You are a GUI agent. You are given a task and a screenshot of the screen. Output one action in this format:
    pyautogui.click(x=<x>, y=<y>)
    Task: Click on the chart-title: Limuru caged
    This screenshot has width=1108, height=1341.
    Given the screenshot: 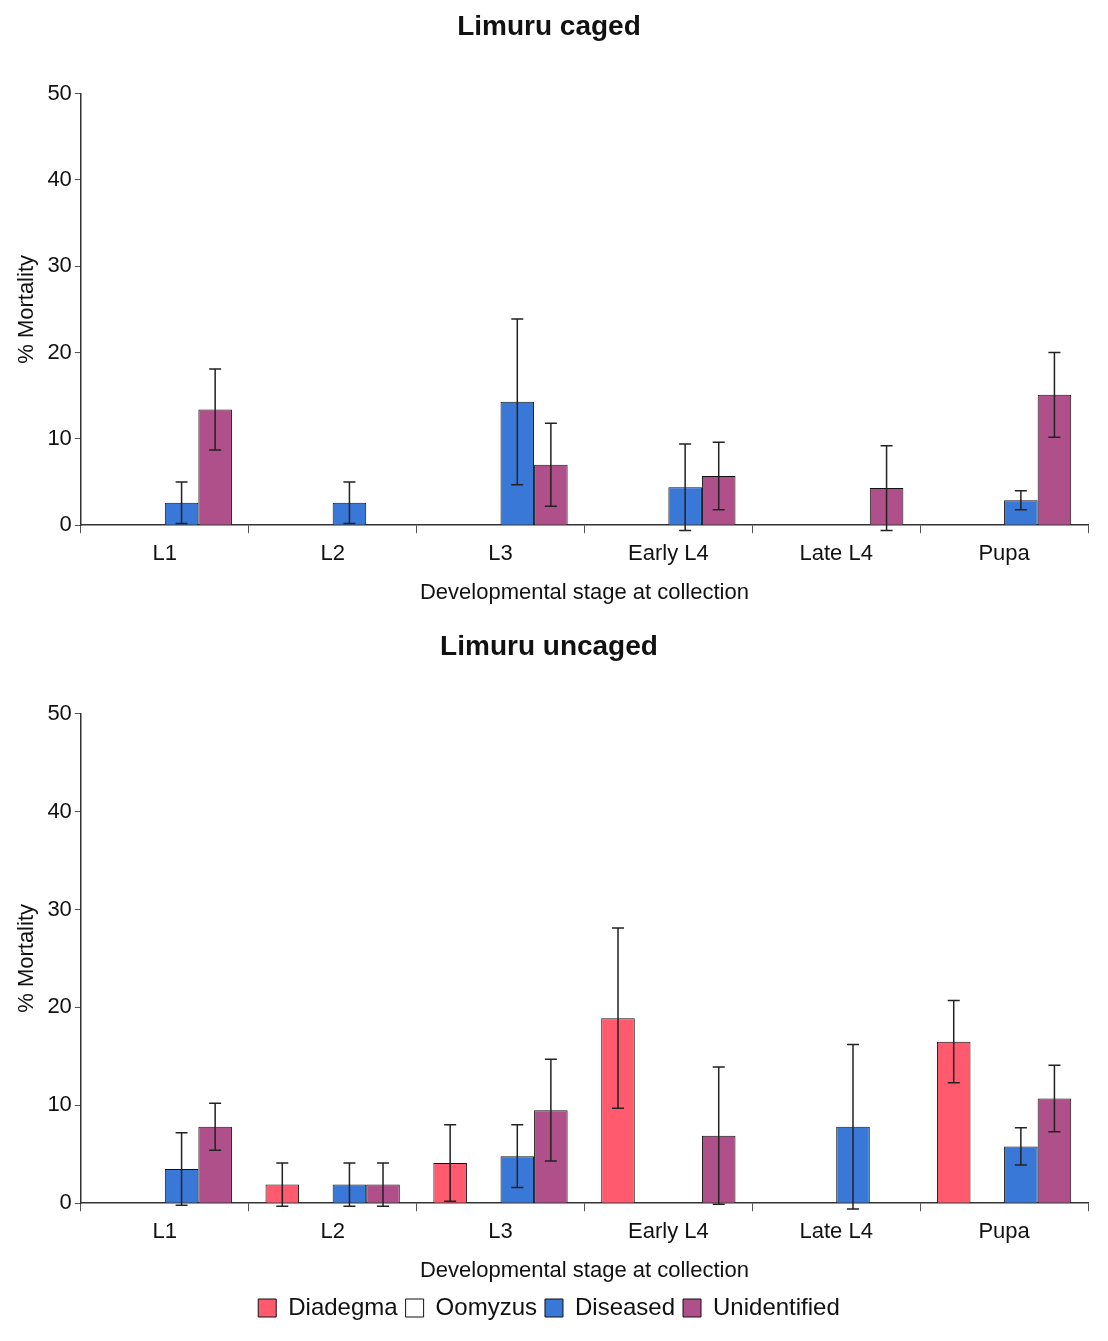 What is the action you would take?
    pyautogui.click(x=549, y=25)
    